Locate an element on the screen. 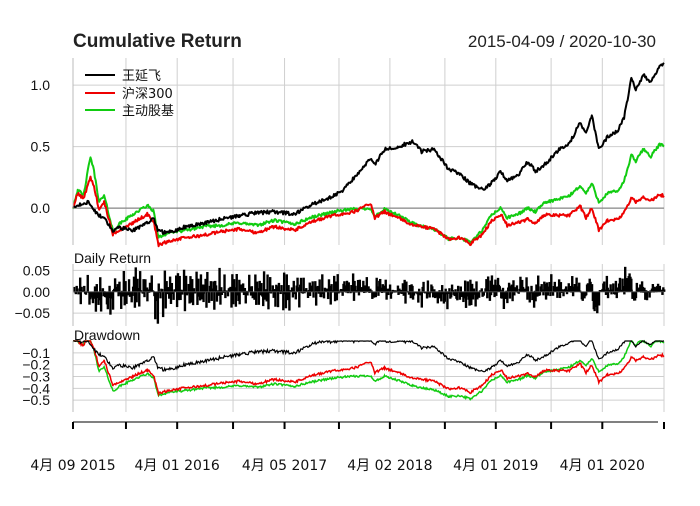 This screenshot has height=506, width=700. x-axis-tick-label: 4月 05 2017 is located at coordinates (284, 466).